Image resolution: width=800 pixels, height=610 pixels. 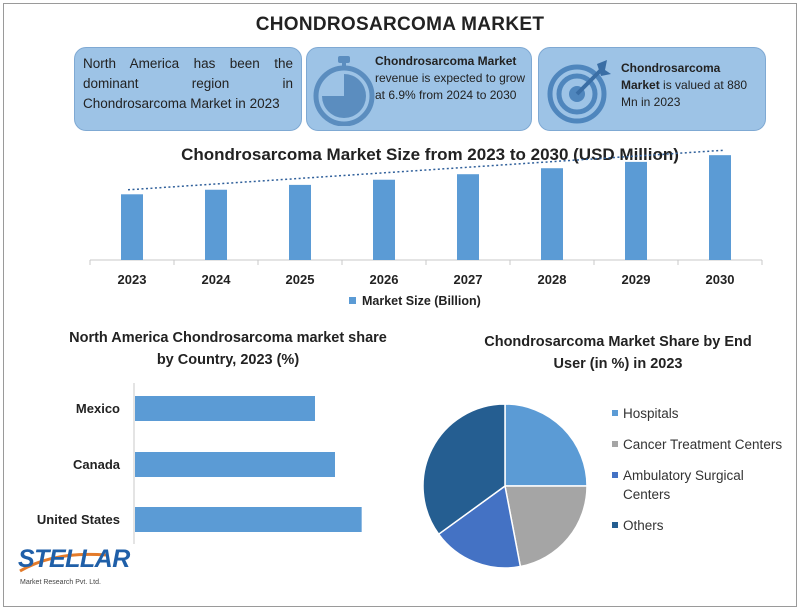 I want to click on bar-legend-label: Market Size (Billion), so click(x=421, y=301).